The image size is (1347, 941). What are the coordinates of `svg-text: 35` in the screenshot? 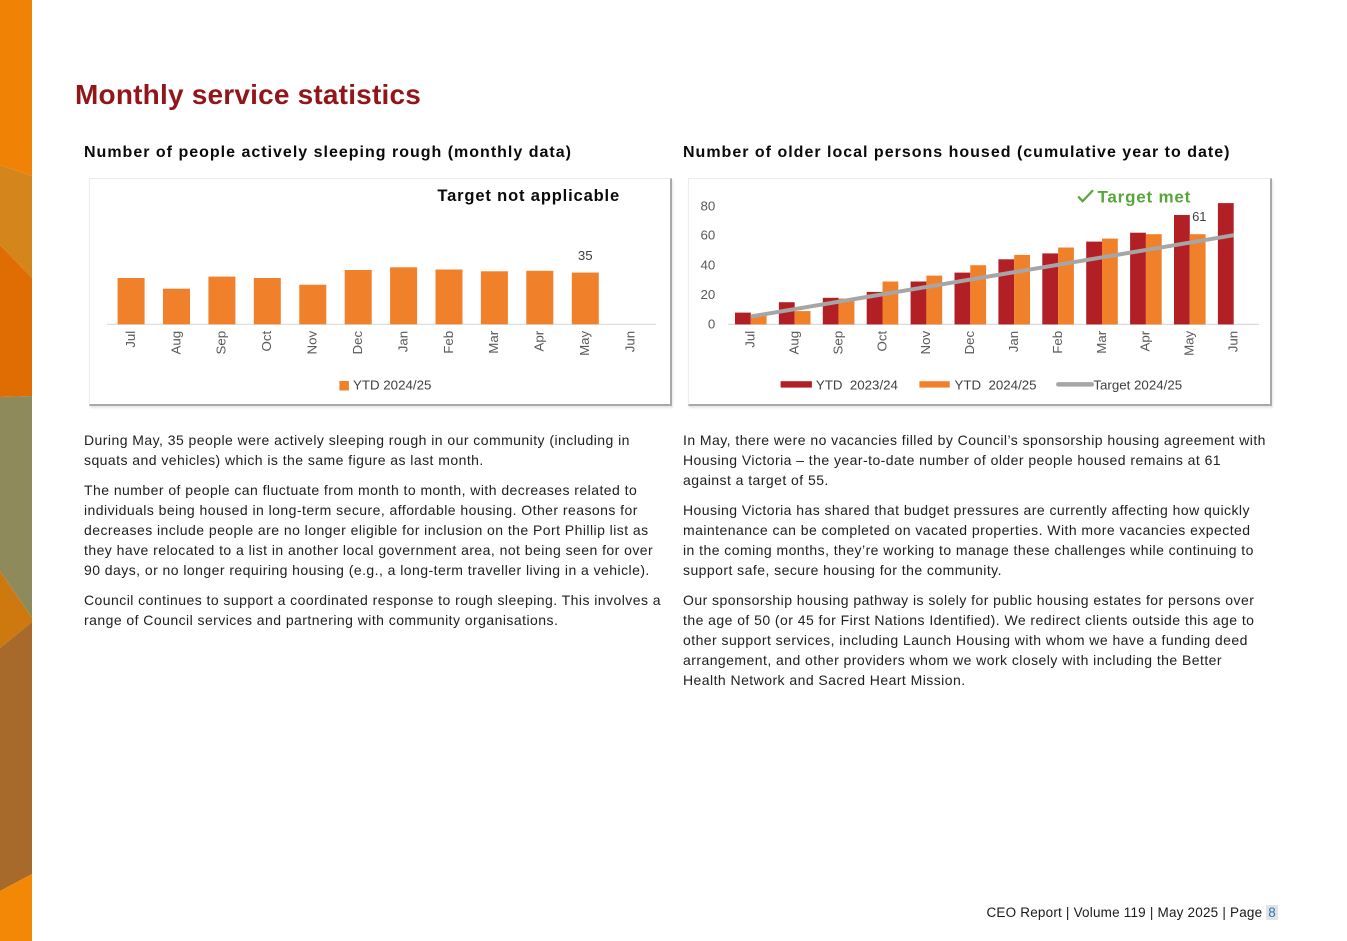 It's located at (585, 255).